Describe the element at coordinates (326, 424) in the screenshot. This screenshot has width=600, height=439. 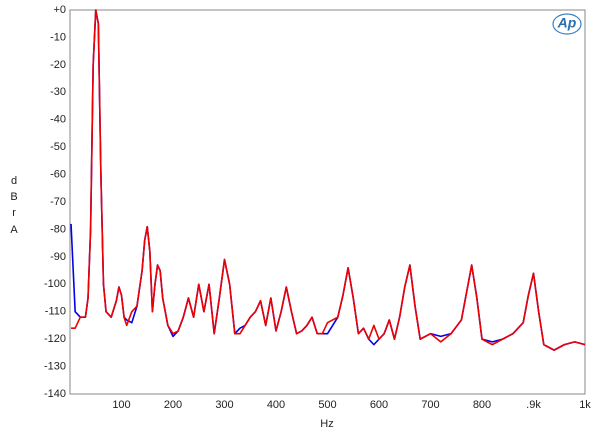
I see `x-axis-label: Hz` at that location.